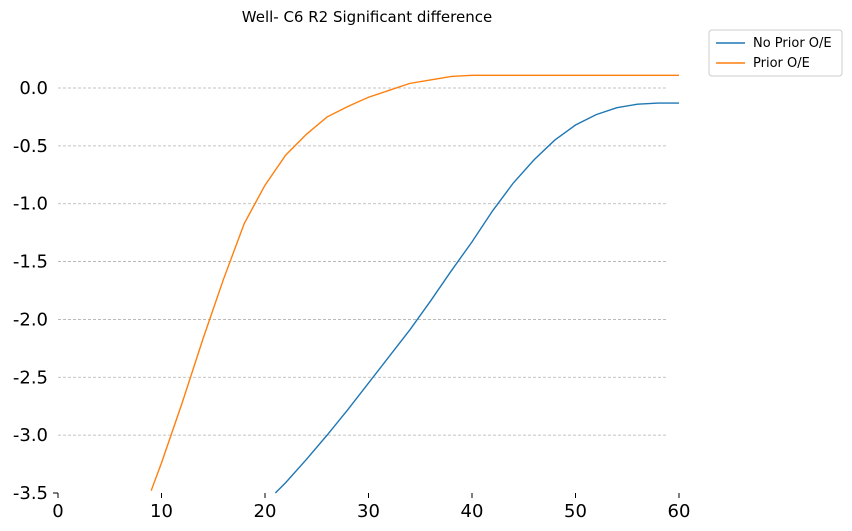 The image size is (852, 531). I want to click on x-tick-label: 10, so click(161, 511).